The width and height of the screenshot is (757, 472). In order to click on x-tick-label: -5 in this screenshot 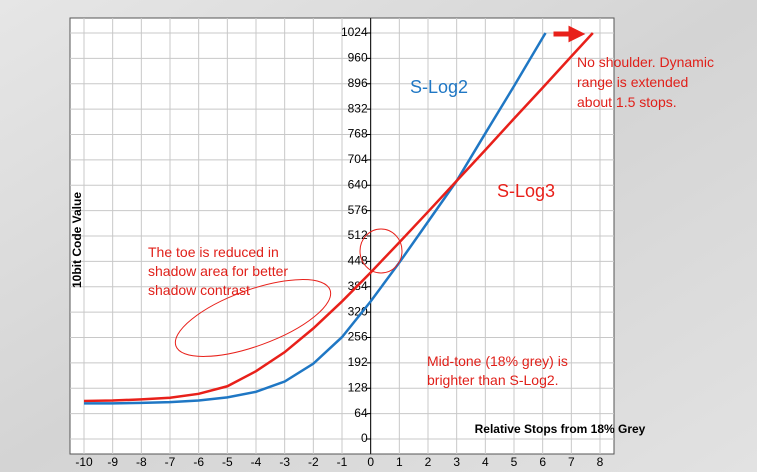, I will do `click(227, 462)`.